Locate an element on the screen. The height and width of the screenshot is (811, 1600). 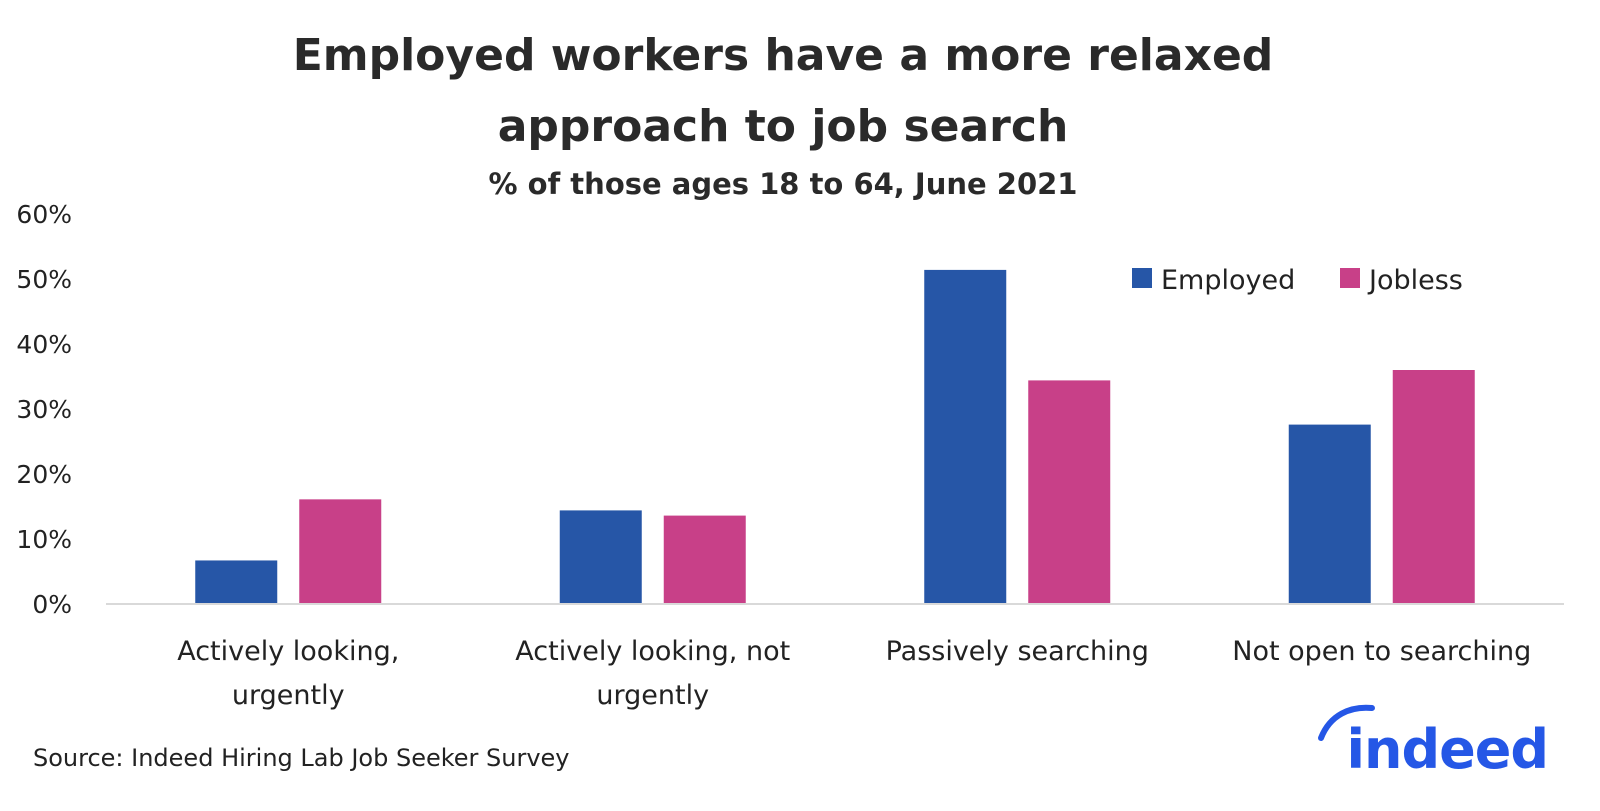
legend: Employed Jobless is located at coordinates (1297, 280).